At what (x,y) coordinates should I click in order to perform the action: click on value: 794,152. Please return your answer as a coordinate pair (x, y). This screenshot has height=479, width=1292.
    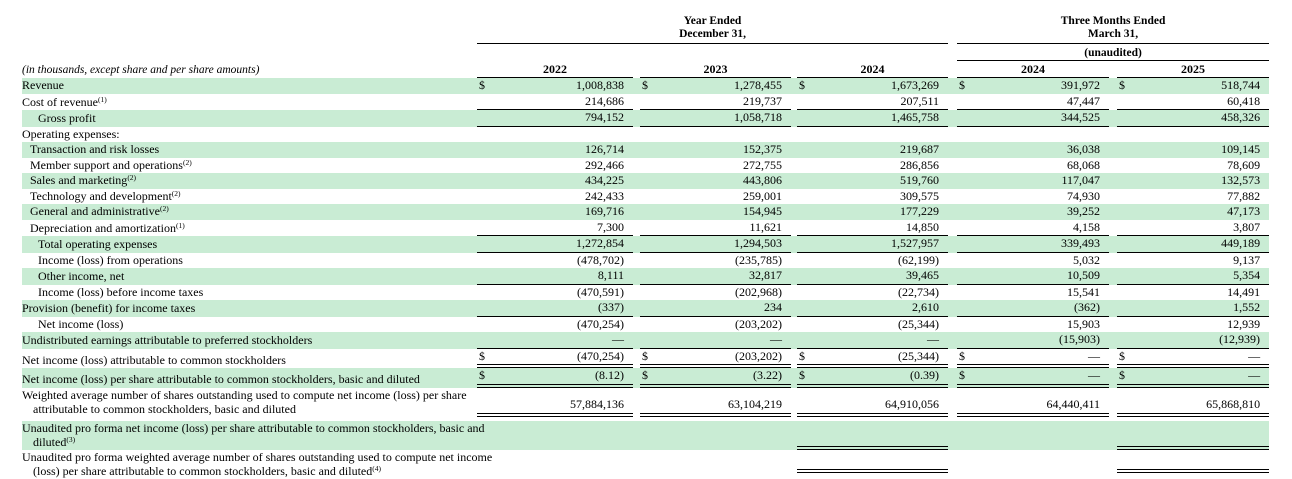
    Looking at the image, I should click on (604, 117).